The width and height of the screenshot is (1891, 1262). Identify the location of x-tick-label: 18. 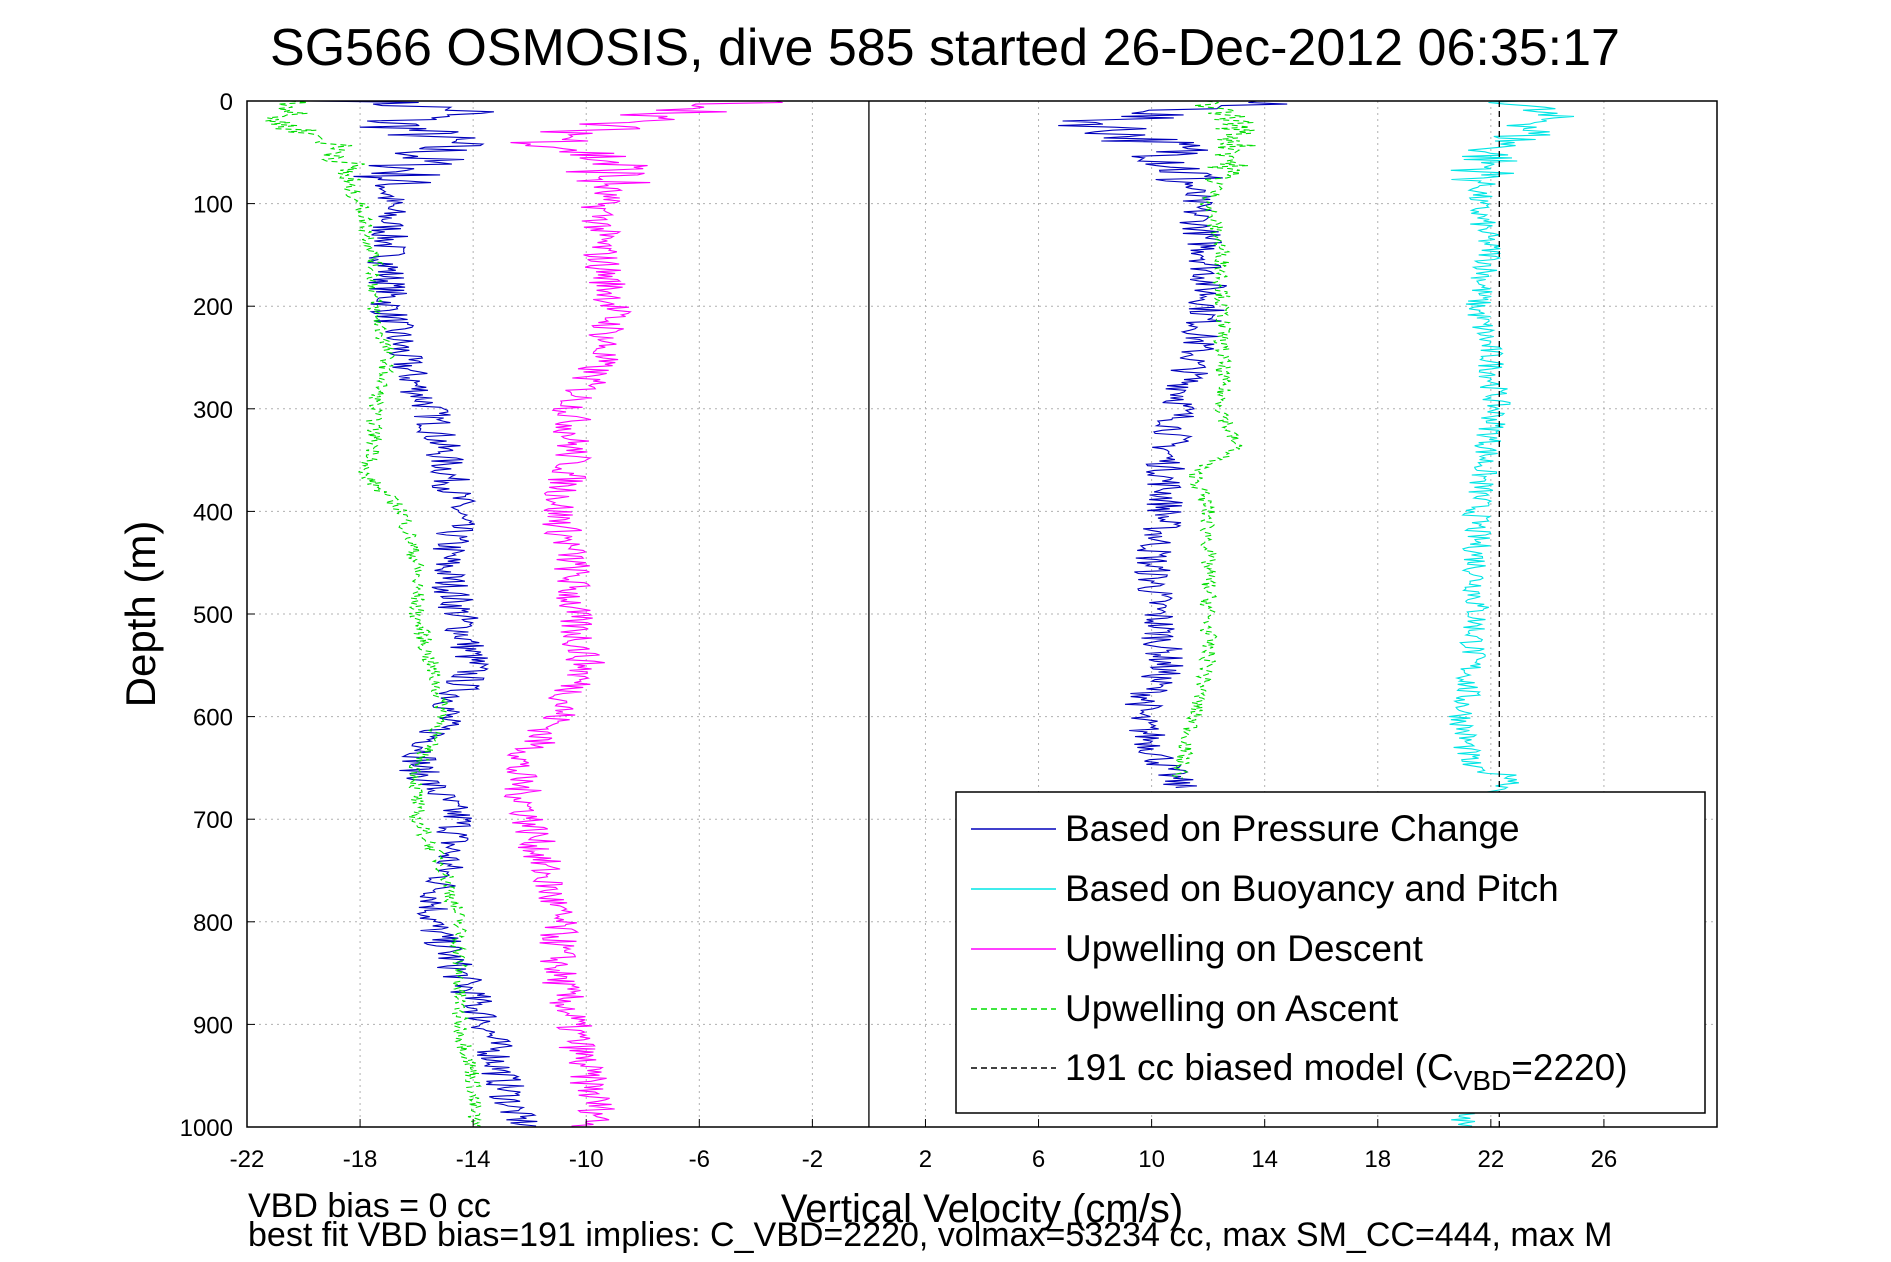
(1377, 1159).